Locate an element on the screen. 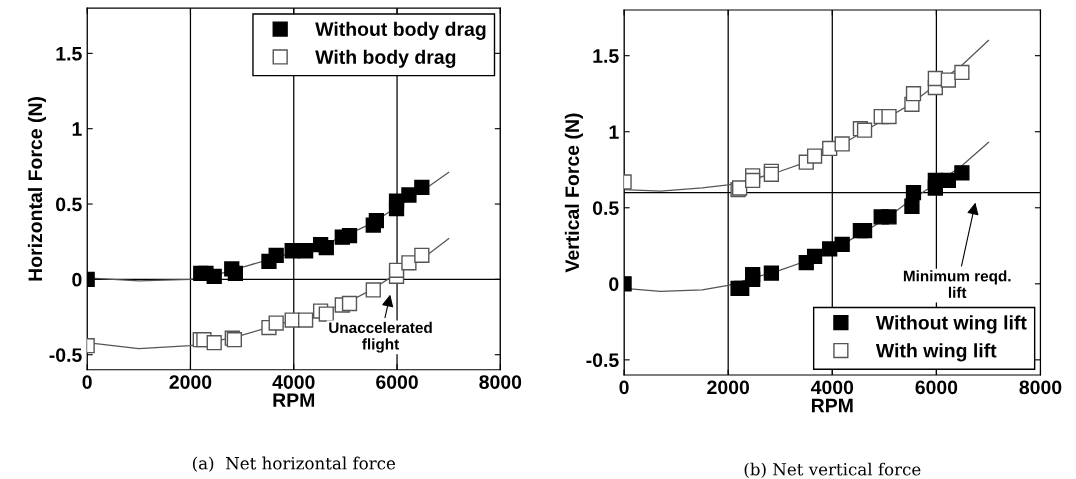 This screenshot has width=1076, height=479. annotation: Minimum reqd. lift is located at coordinates (957, 284).